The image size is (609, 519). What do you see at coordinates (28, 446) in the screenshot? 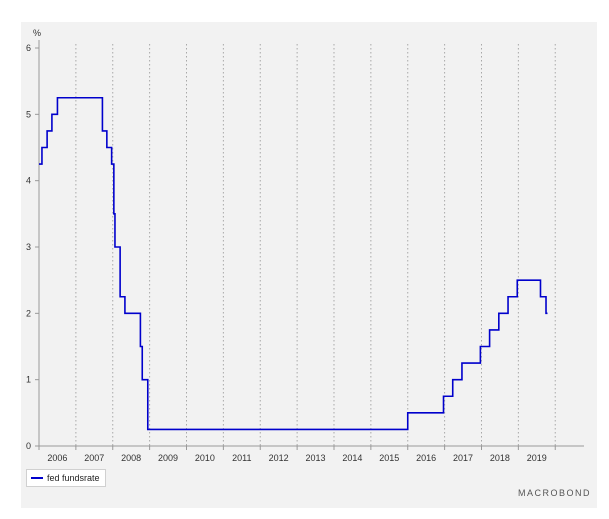
I see `y-tick-label-0: 0` at bounding box center [28, 446].